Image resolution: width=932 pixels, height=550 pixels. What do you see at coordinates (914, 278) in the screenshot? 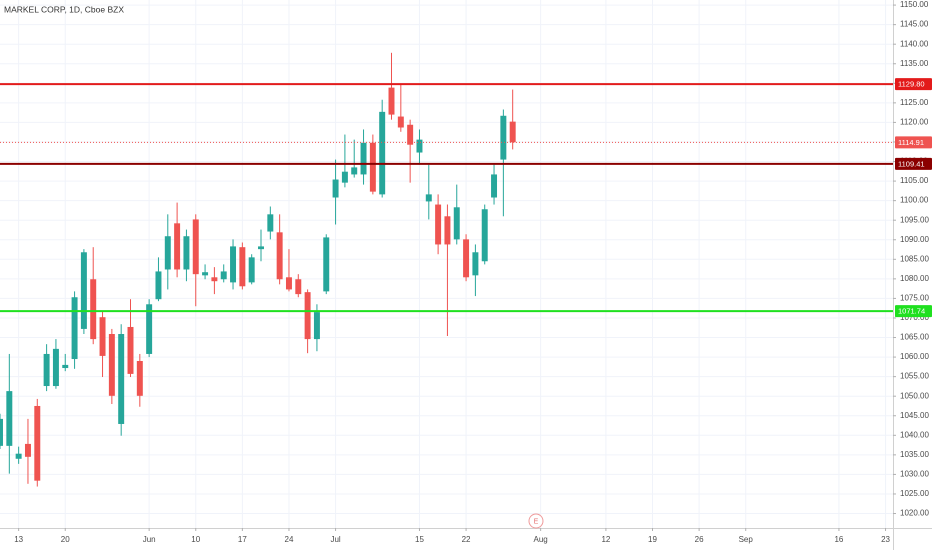
I see `y-tick-label: 1080.00` at bounding box center [914, 278].